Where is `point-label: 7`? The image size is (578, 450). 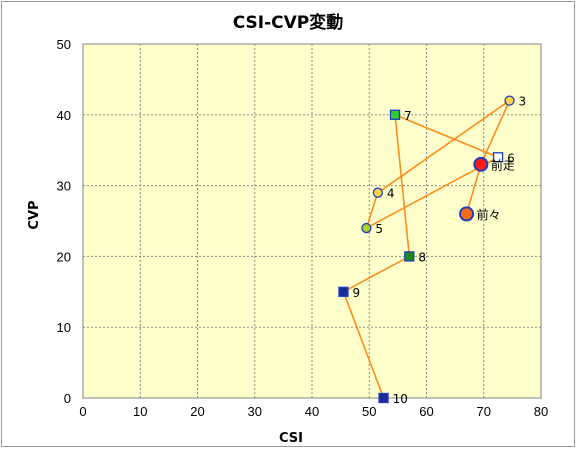
point-label: 7 is located at coordinates (408, 116).